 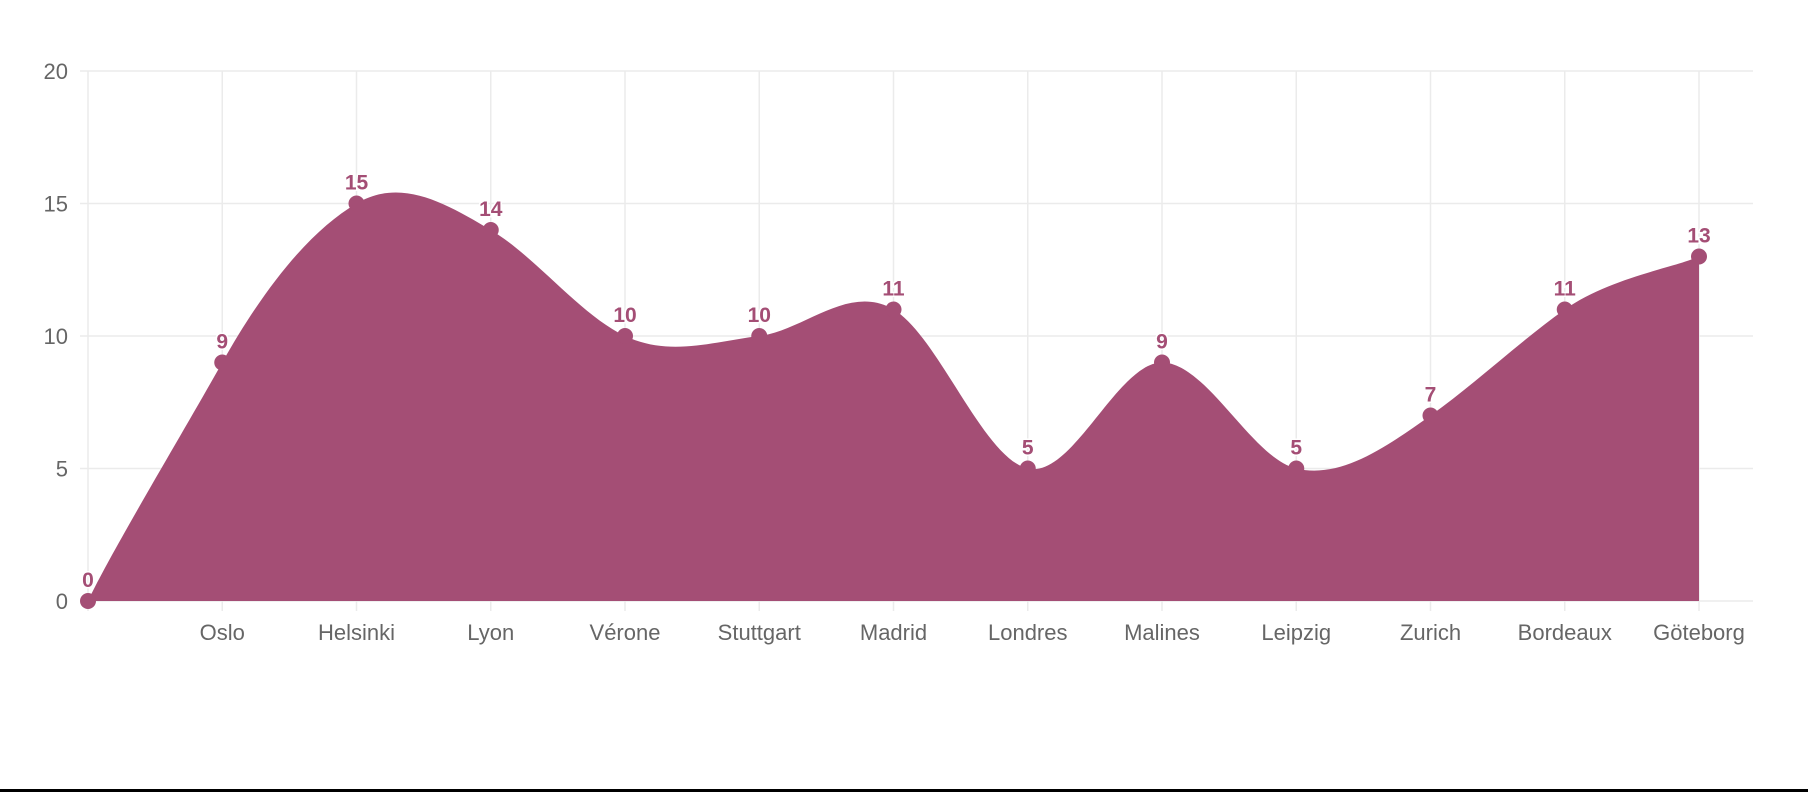 I want to click on x-tick-label: Malines, so click(x=1162, y=632).